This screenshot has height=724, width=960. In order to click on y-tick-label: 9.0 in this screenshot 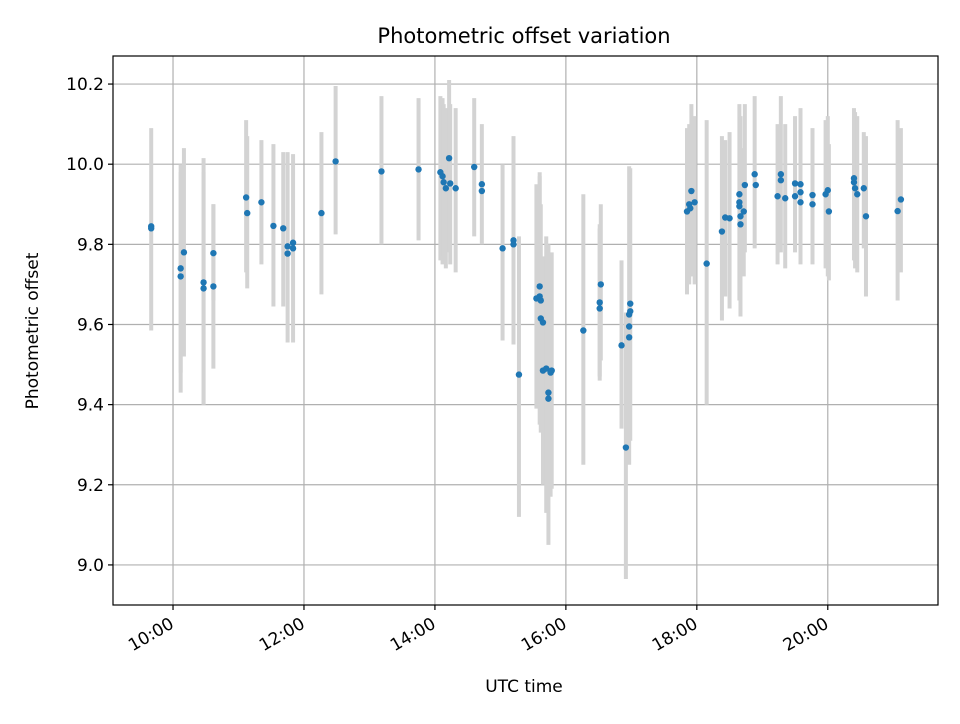, I will do `click(90, 566)`.